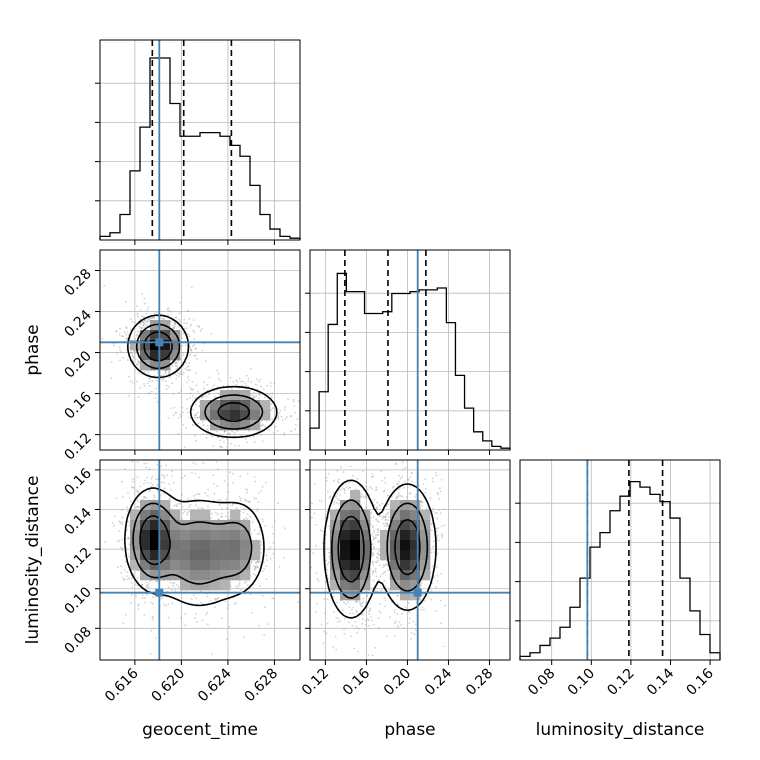  What do you see at coordinates (200, 560) in the screenshot?
I see `panel-frame` at bounding box center [200, 560].